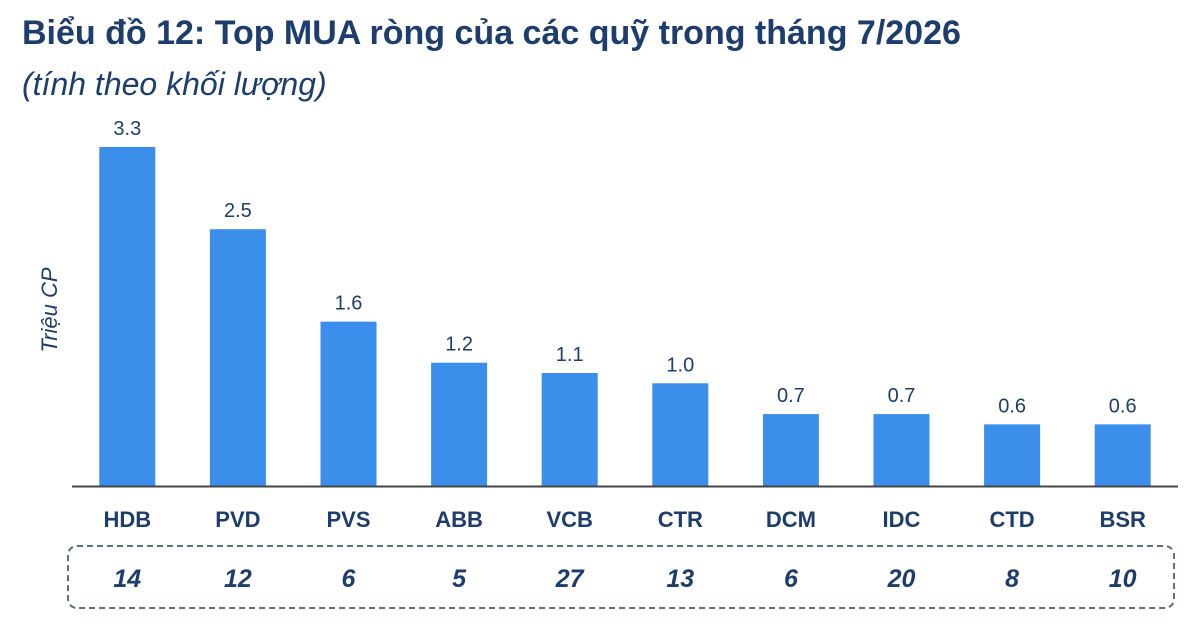  What do you see at coordinates (680, 365) in the screenshot?
I see `data-label: 1.0` at bounding box center [680, 365].